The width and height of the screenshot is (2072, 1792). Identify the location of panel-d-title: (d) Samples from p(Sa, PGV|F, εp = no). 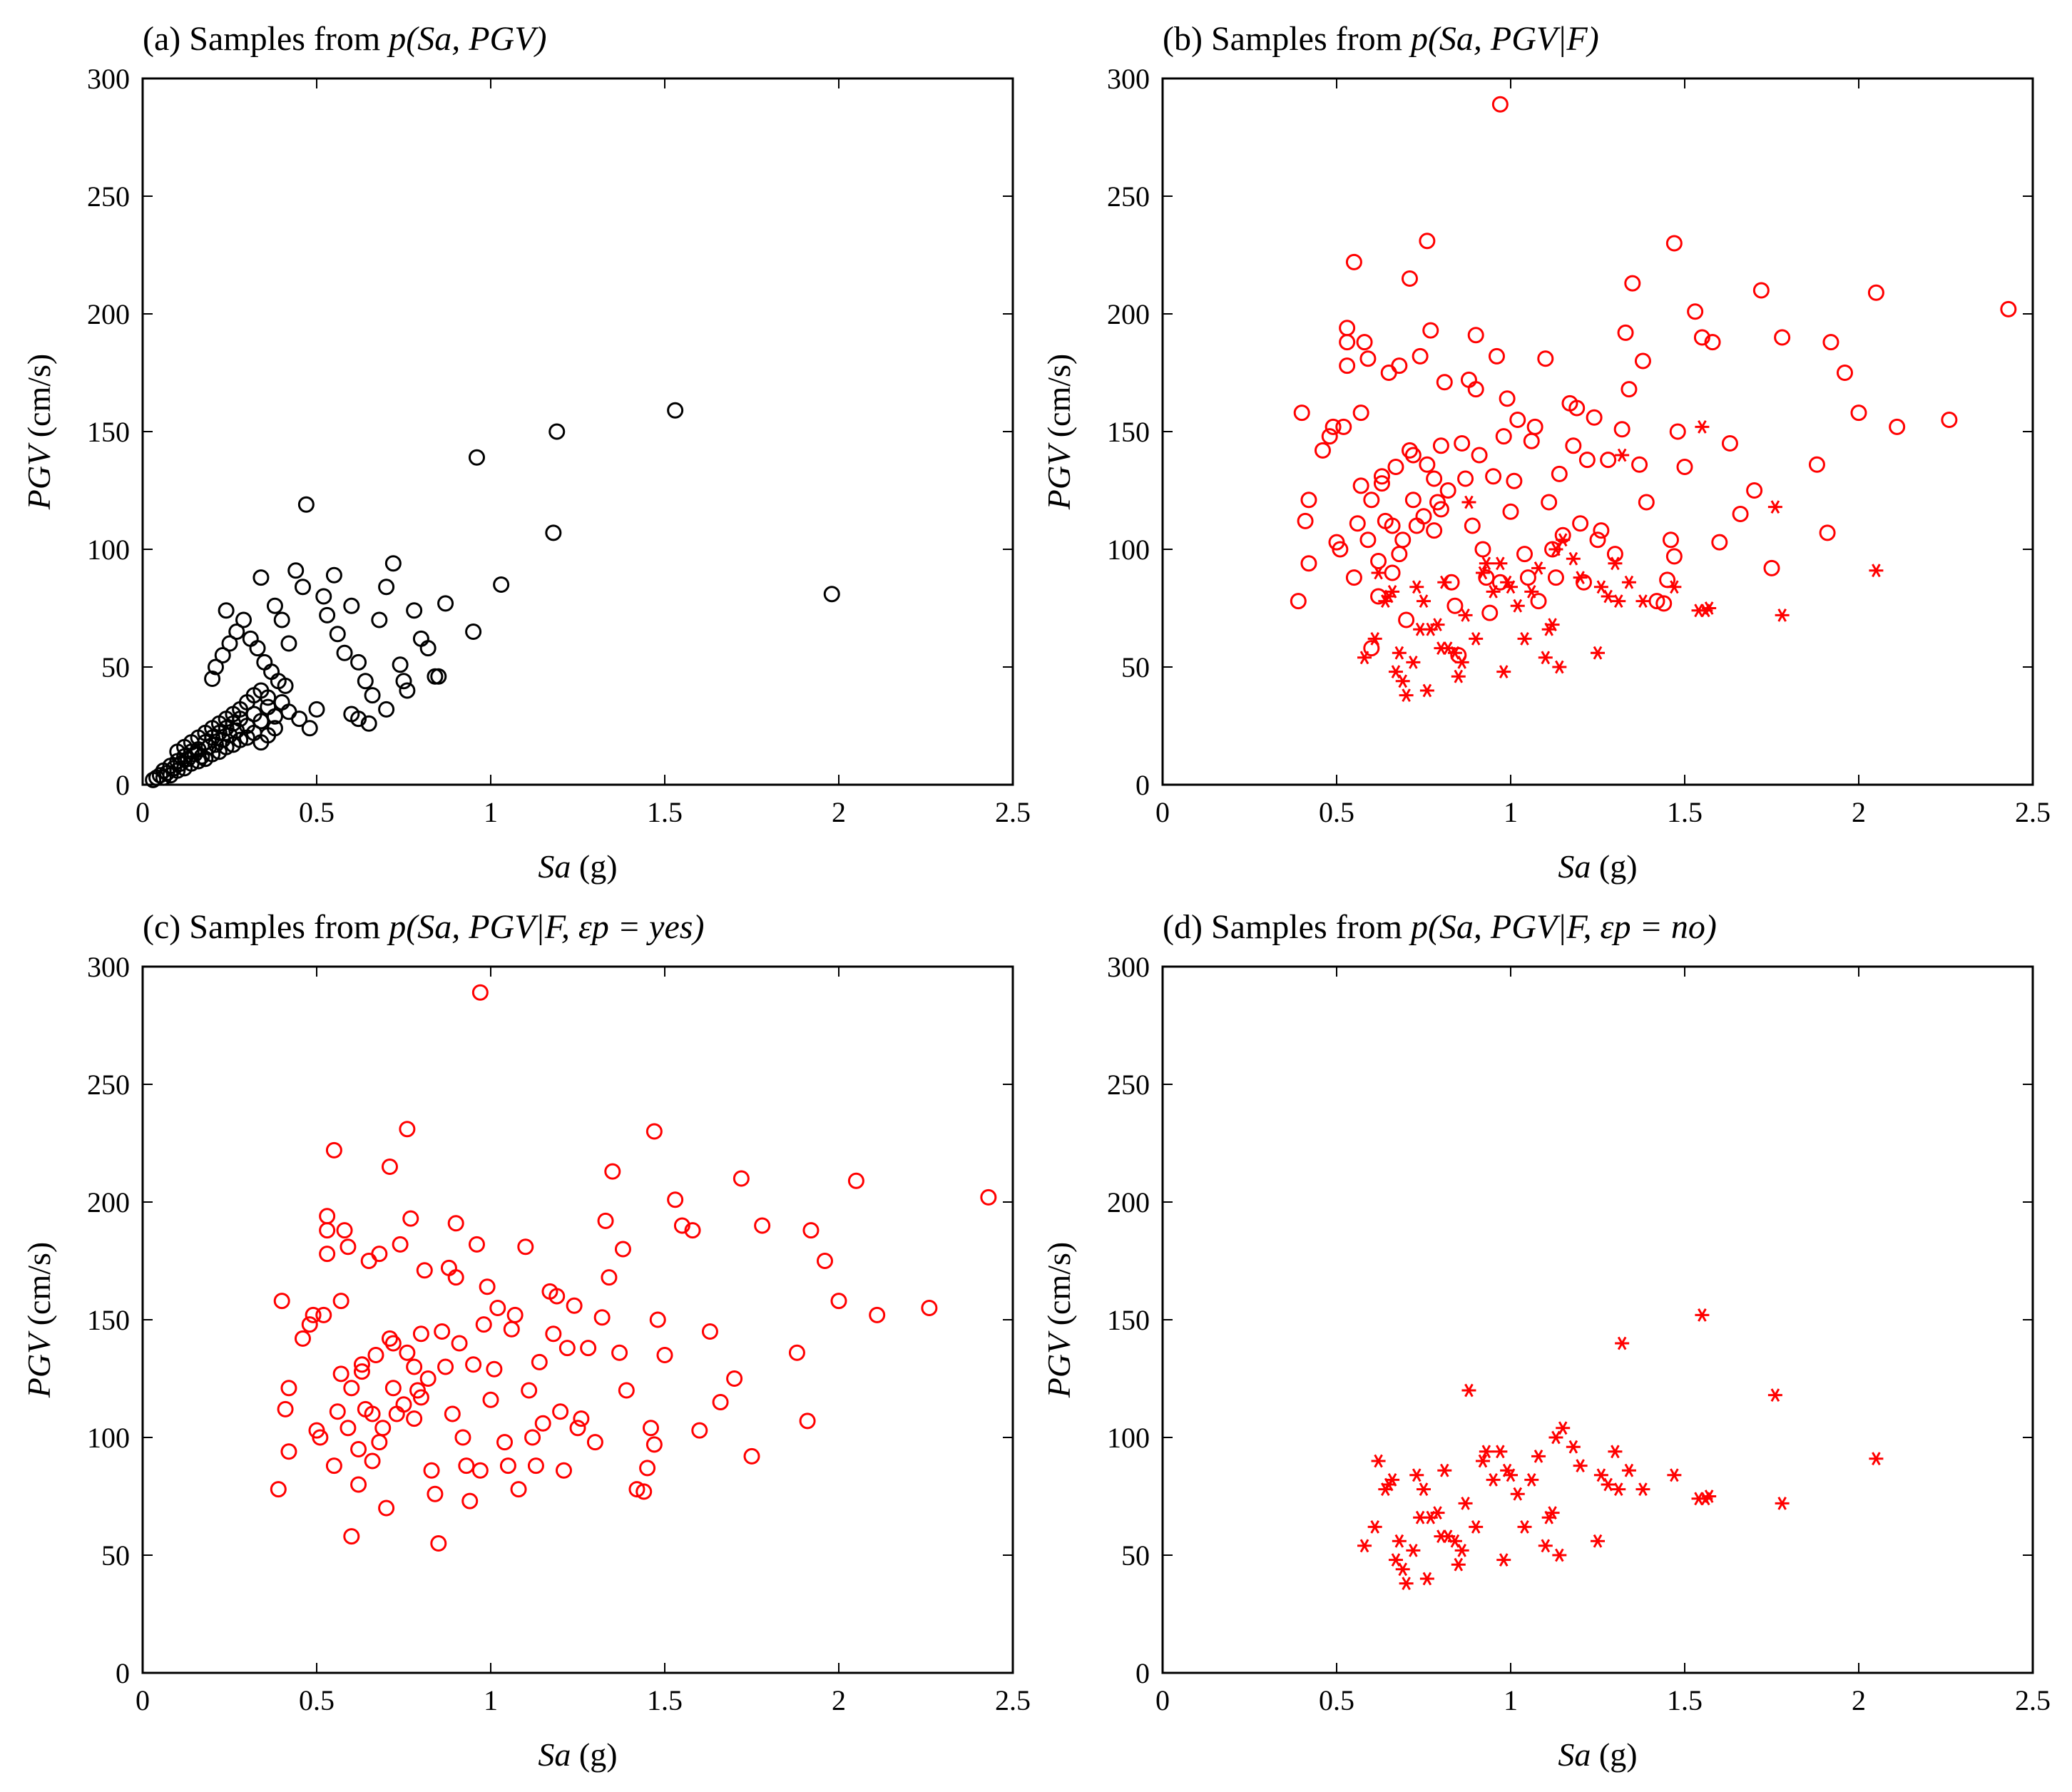
(1440, 927).